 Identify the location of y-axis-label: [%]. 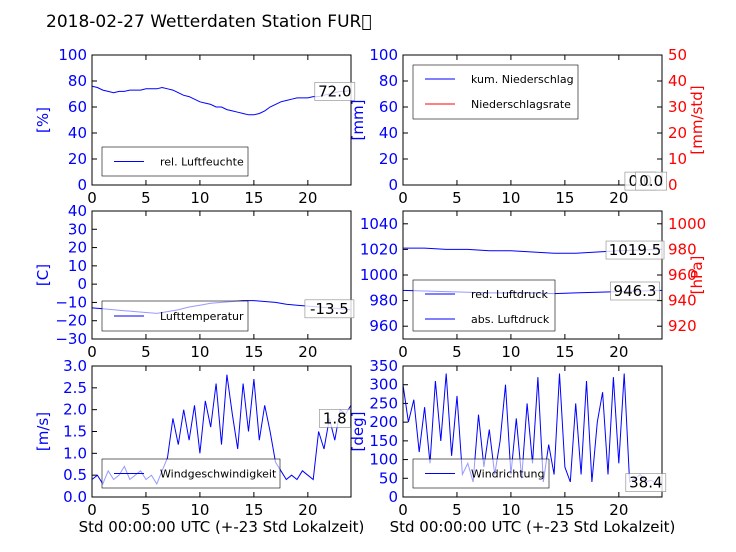
(43, 120).